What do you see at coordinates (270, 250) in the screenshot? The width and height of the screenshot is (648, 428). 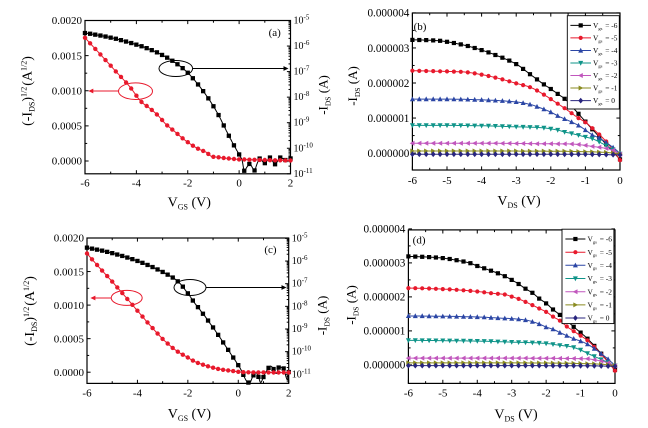 I see `svg-text: (c)` at bounding box center [270, 250].